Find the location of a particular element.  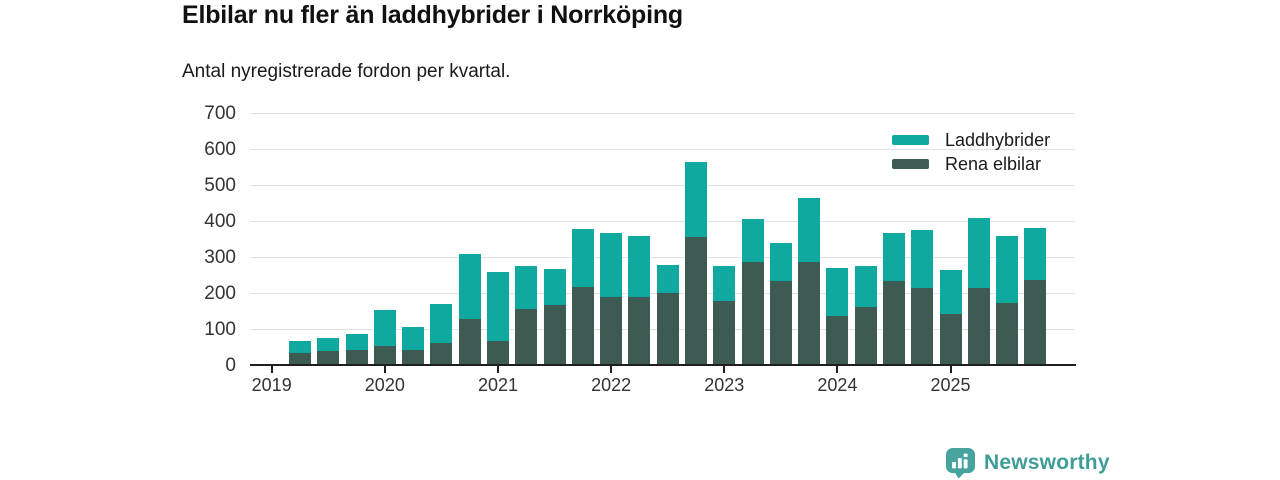

chart-subtitle: Antal nyregistrerade fordon per kvartal. is located at coordinates (346, 71).